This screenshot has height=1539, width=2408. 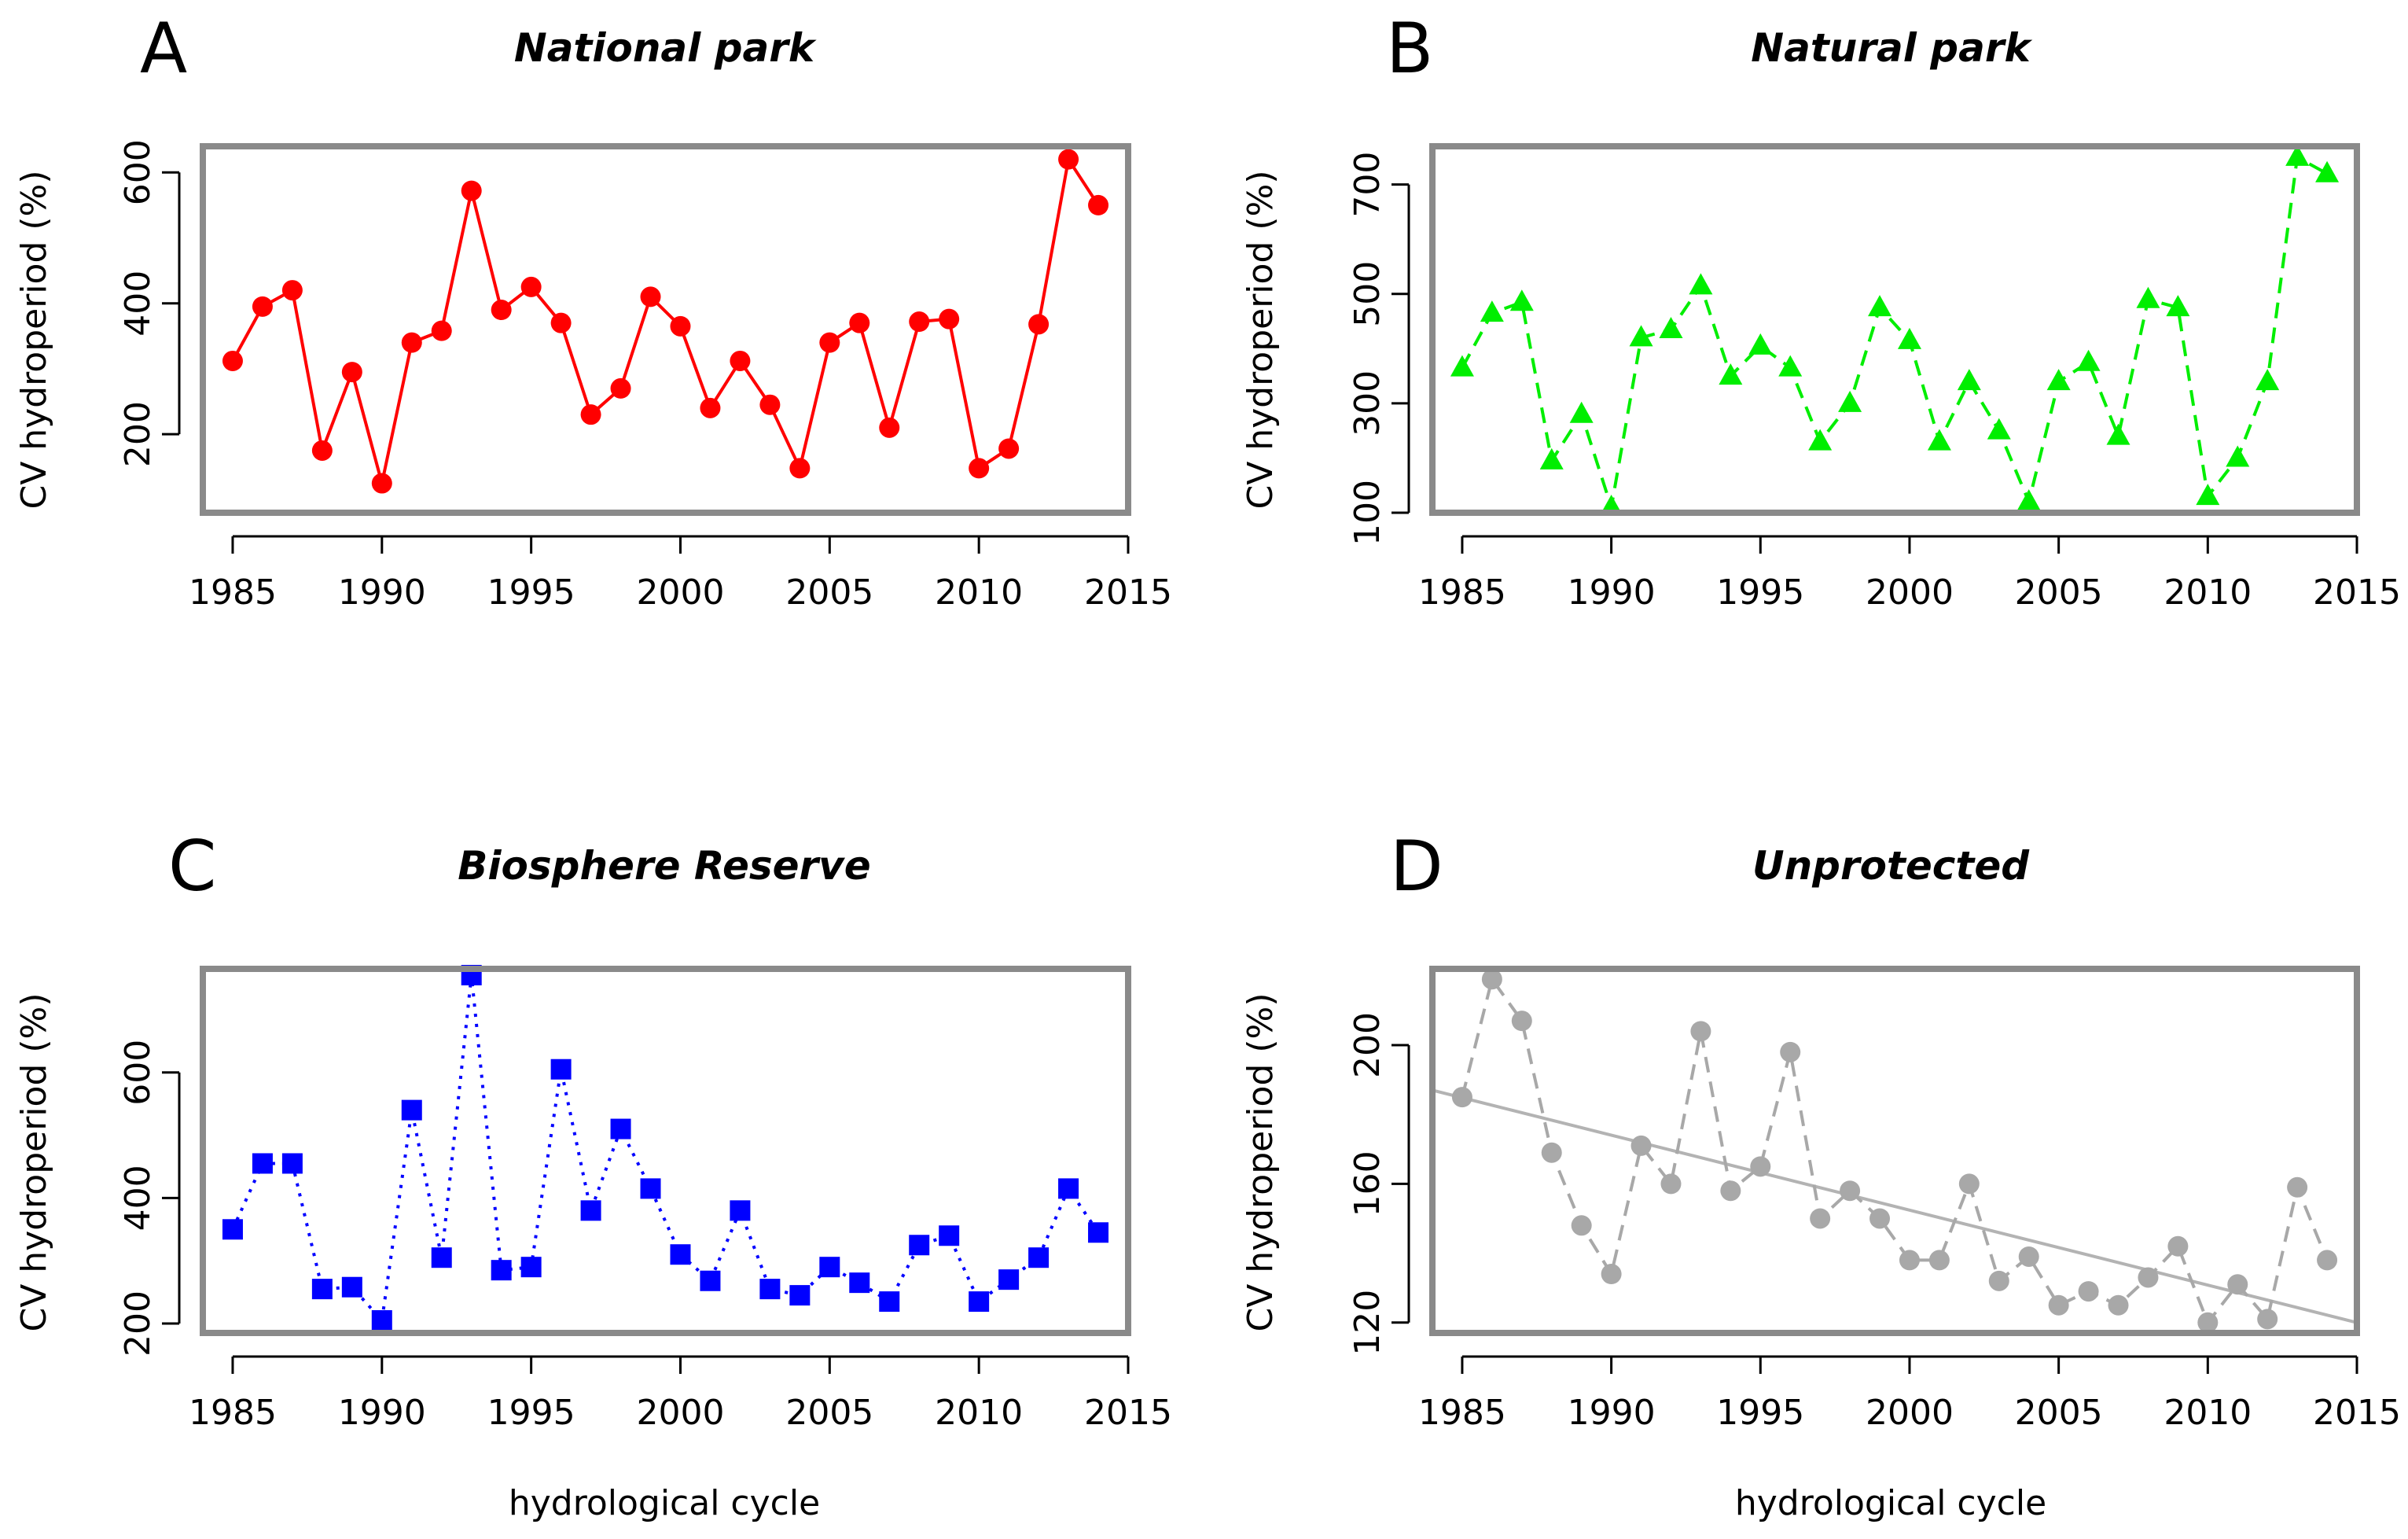 What do you see at coordinates (1892, 48) in the screenshot?
I see `chart-title: Natural park` at bounding box center [1892, 48].